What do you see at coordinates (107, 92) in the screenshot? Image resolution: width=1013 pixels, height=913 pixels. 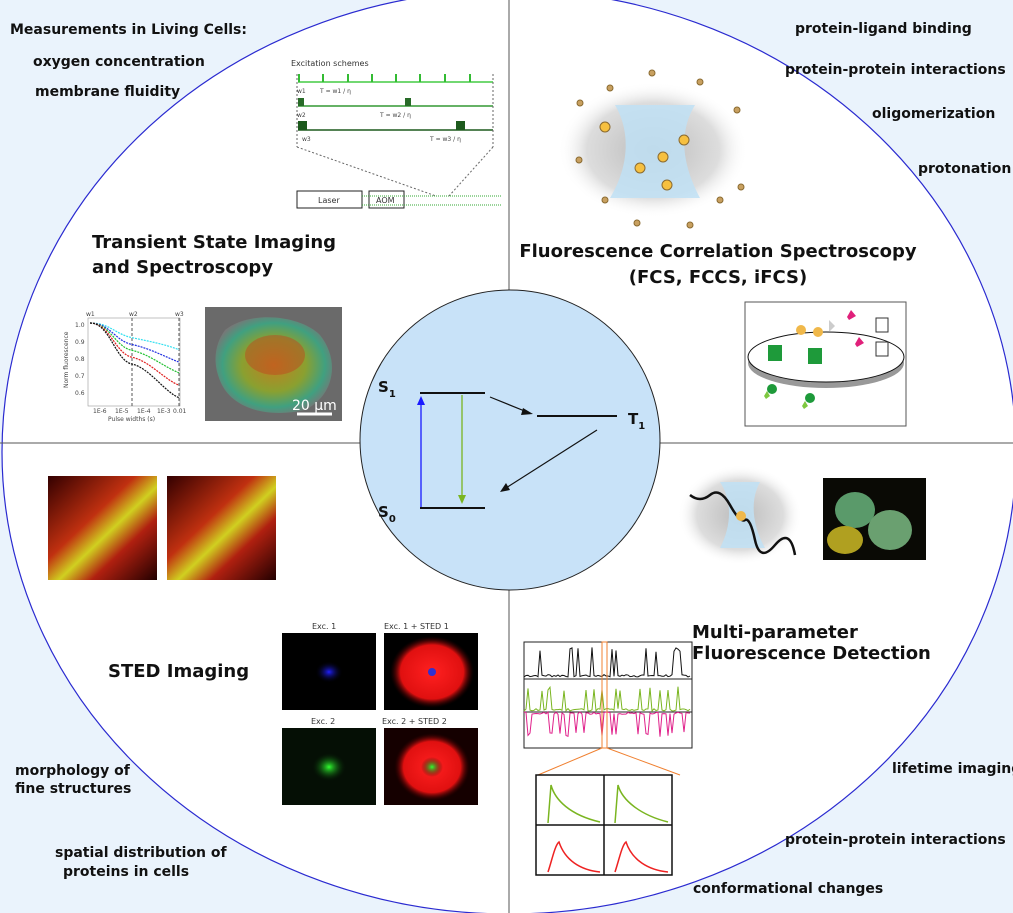 I see `item-membrane: membrane fluidity` at bounding box center [107, 92].